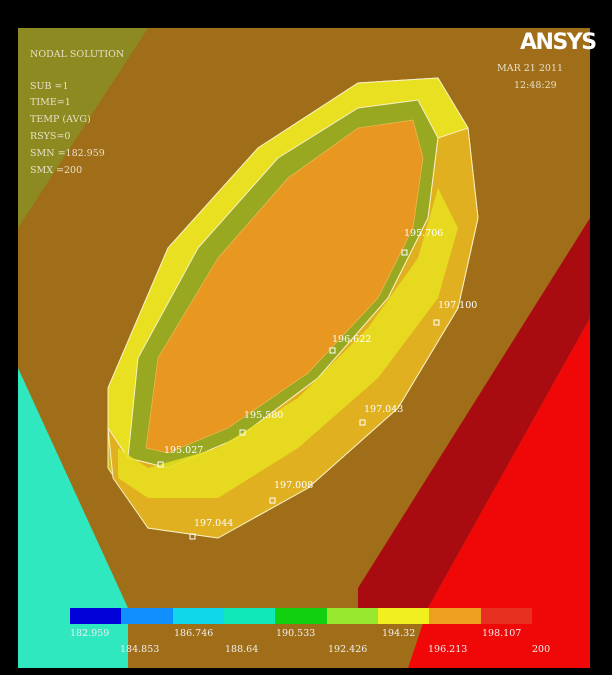 The image size is (612, 675). Describe the element at coordinates (90, 633) in the screenshot. I see `legend-label: 182.959` at that location.